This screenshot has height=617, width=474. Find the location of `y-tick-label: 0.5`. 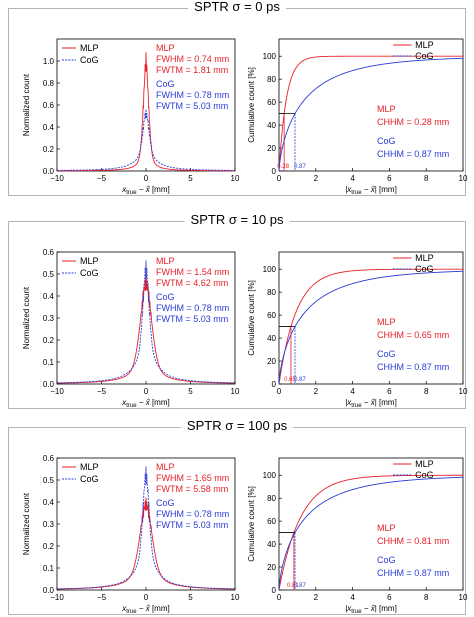

y-tick-label: 0.5 is located at coordinates (49, 480).